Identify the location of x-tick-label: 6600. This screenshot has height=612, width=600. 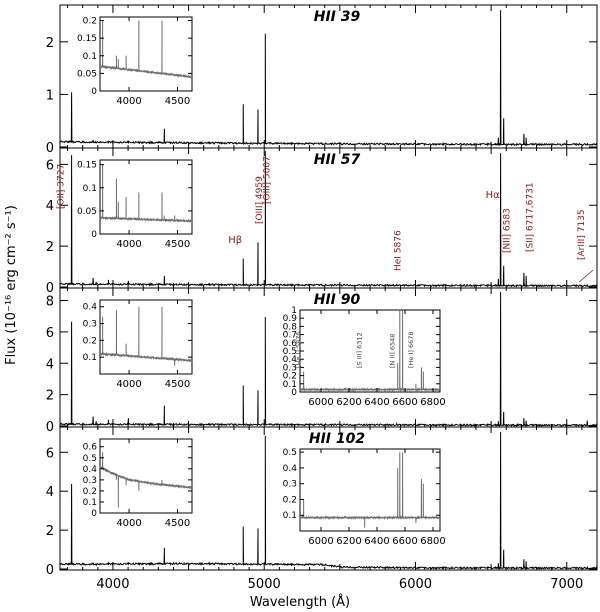
(404, 402).